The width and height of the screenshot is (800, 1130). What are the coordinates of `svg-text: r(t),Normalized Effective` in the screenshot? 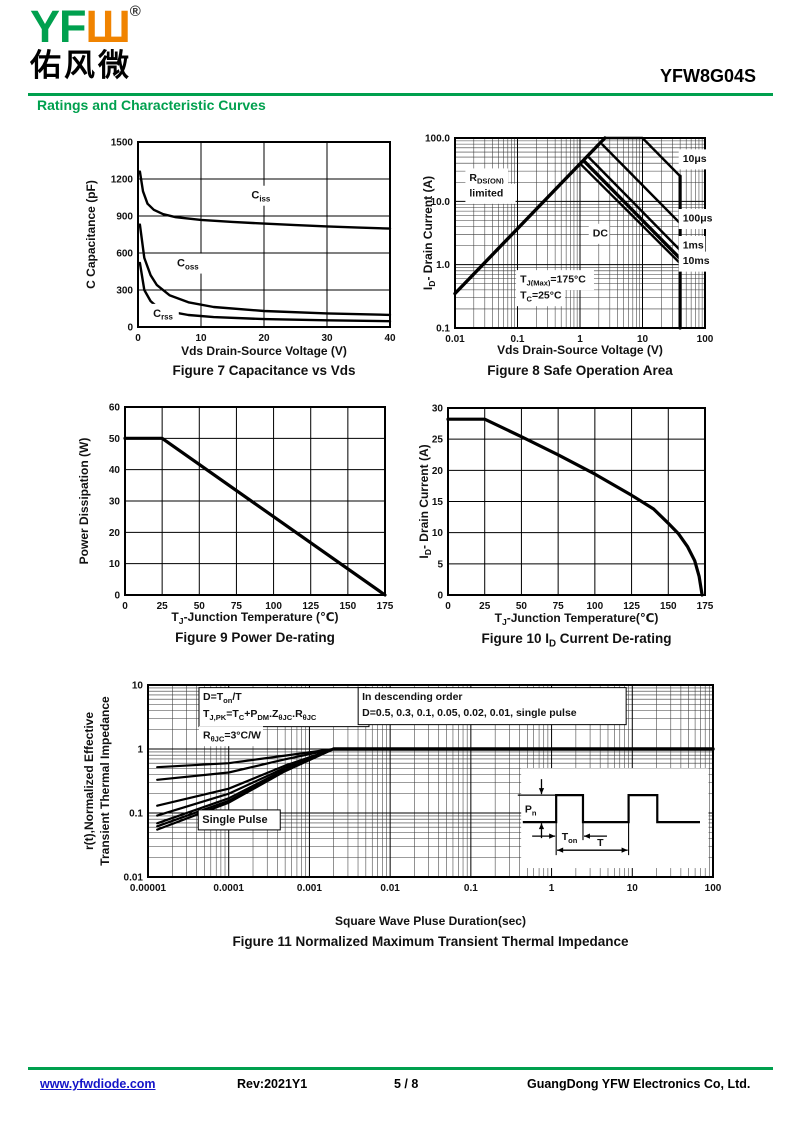 It's located at (89, 781).